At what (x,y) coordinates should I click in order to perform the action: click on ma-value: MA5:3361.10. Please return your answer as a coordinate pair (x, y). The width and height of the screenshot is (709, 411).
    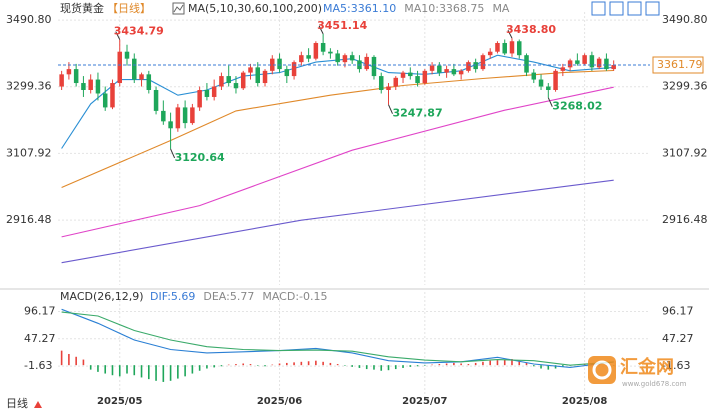
    Looking at the image, I should click on (359, 8).